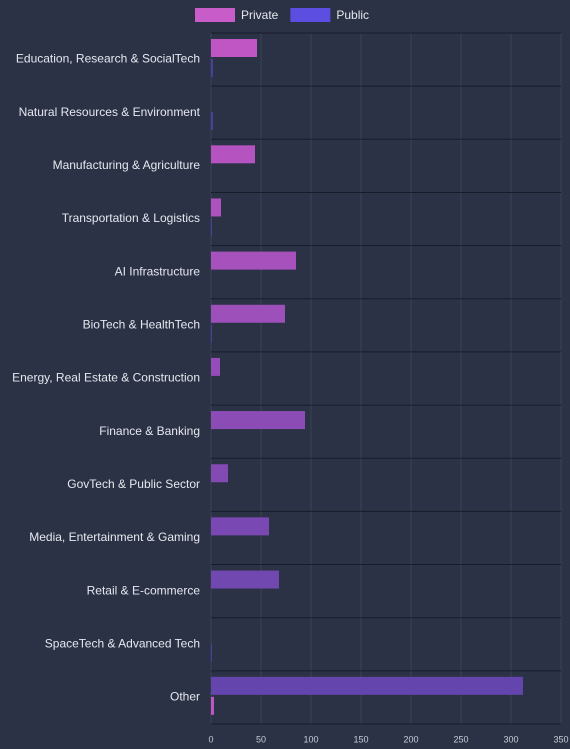  Describe the element at coordinates (110, 112) in the screenshot. I see `y-tick-label: Natural Resources & Environment` at that location.